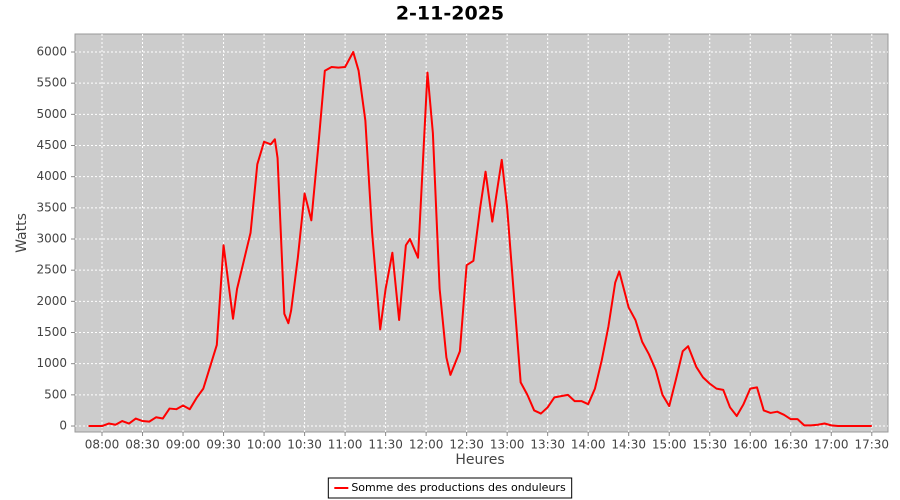 Image resolution: width=900 pixels, height=500 pixels. Describe the element at coordinates (345, 445) in the screenshot. I see `x-tick-label: 11:00` at that location.